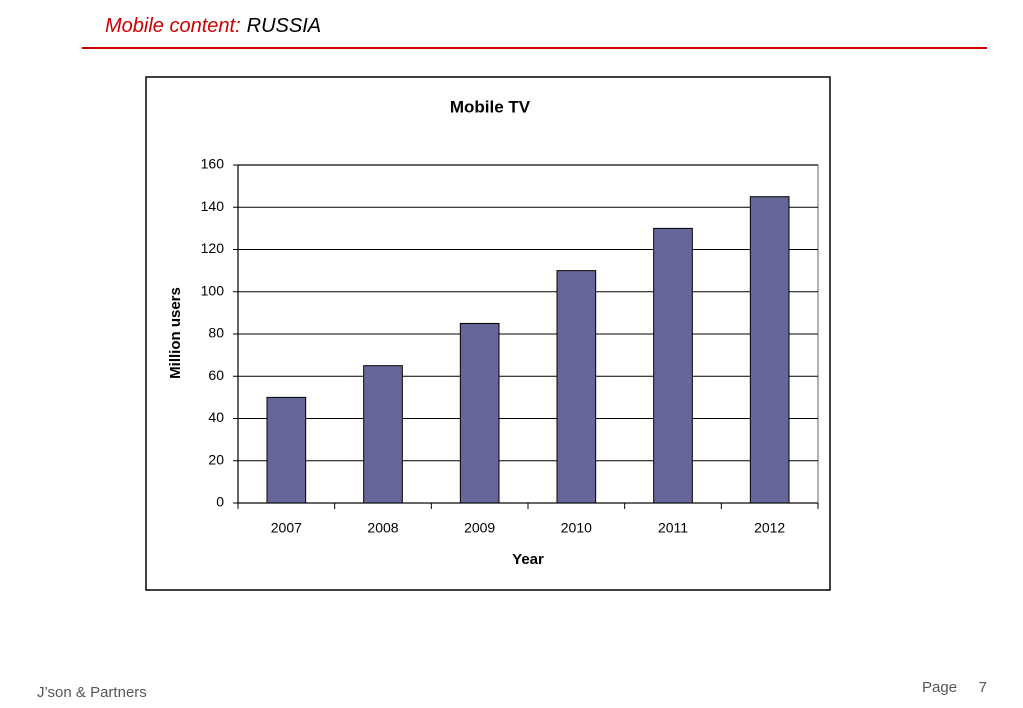 The image size is (1023, 708). I want to click on y-tick-label: 100, so click(213, 290).